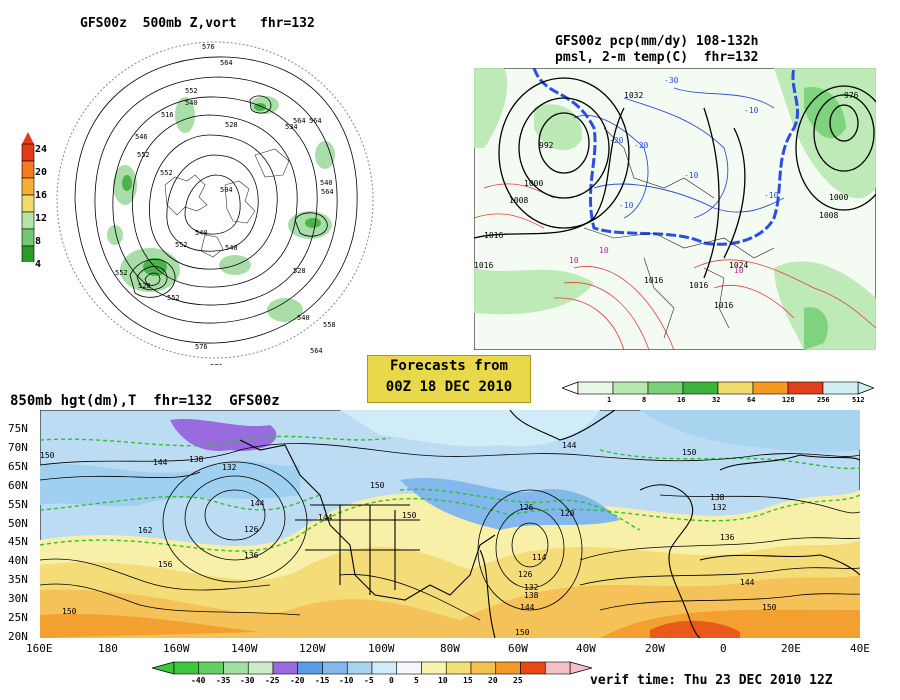 This screenshot has height=700, width=900. What do you see at coordinates (616, 140) in the screenshot?
I see `na-temp-label: -20` at bounding box center [616, 140].